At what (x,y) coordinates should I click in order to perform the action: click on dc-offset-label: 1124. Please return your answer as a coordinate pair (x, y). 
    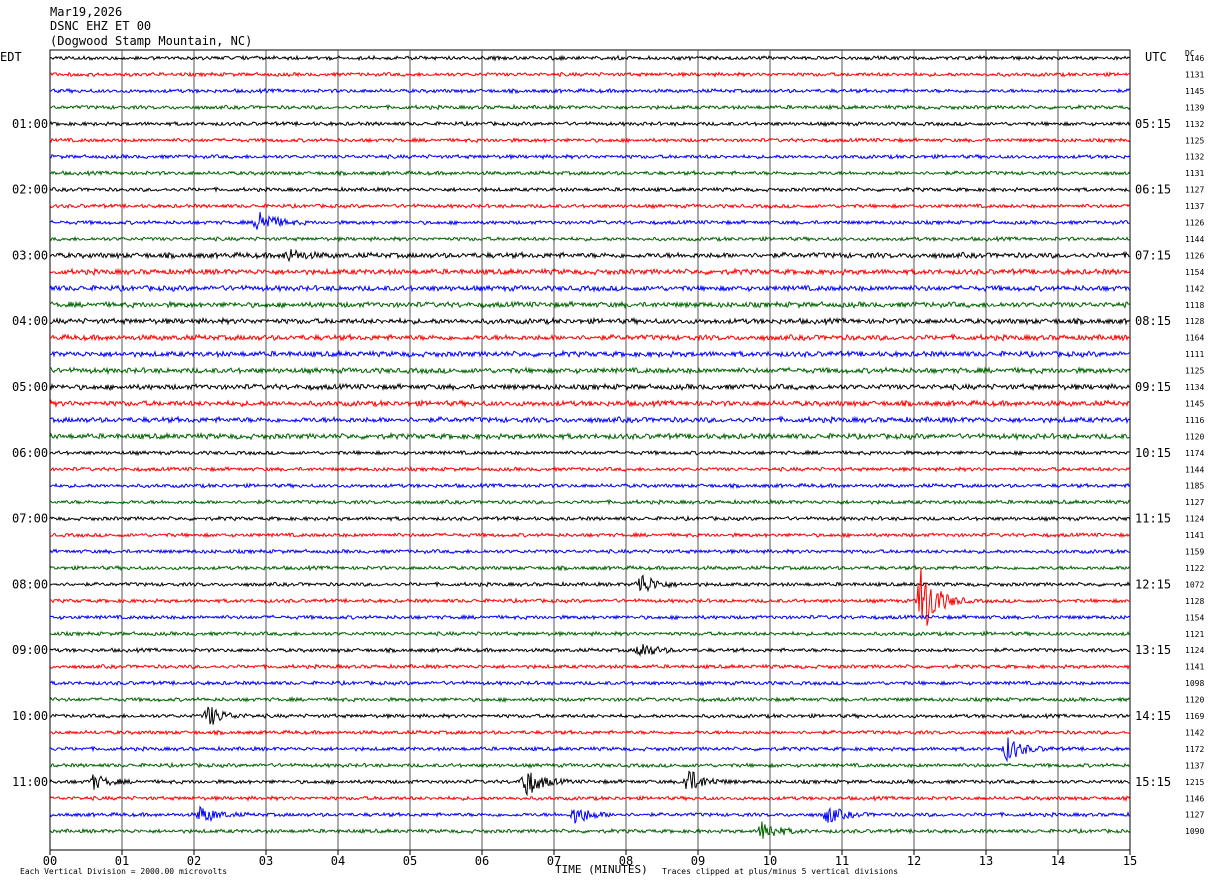
    Looking at the image, I should click on (1194, 650).